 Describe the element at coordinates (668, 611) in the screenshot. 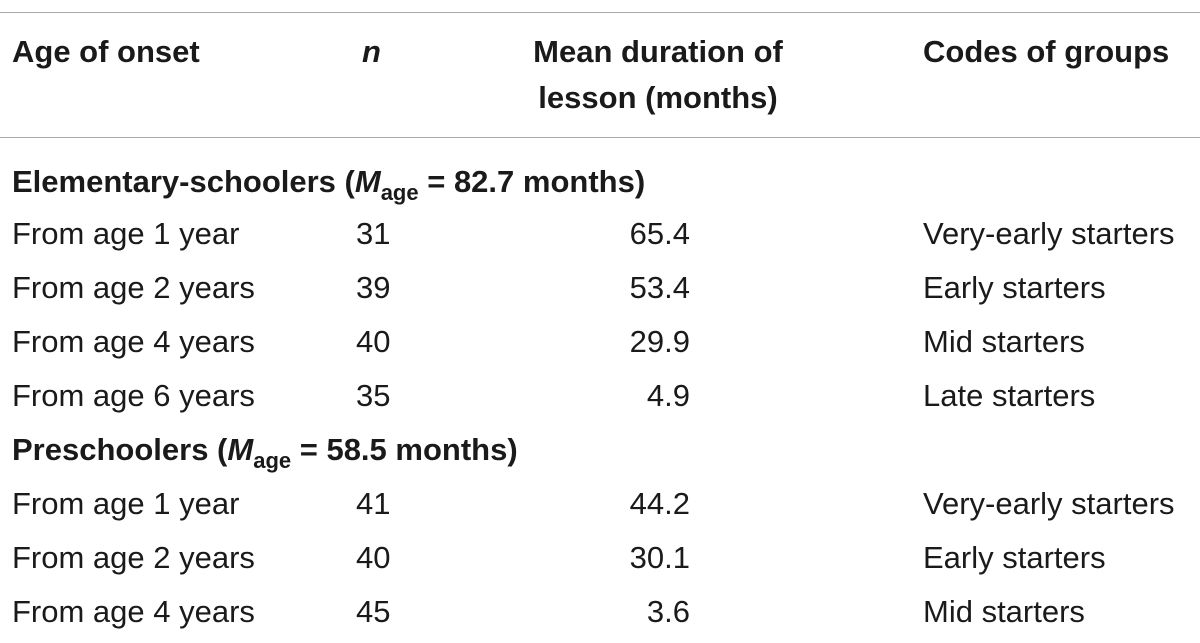

I see `cell-duration: 3.6` at that location.